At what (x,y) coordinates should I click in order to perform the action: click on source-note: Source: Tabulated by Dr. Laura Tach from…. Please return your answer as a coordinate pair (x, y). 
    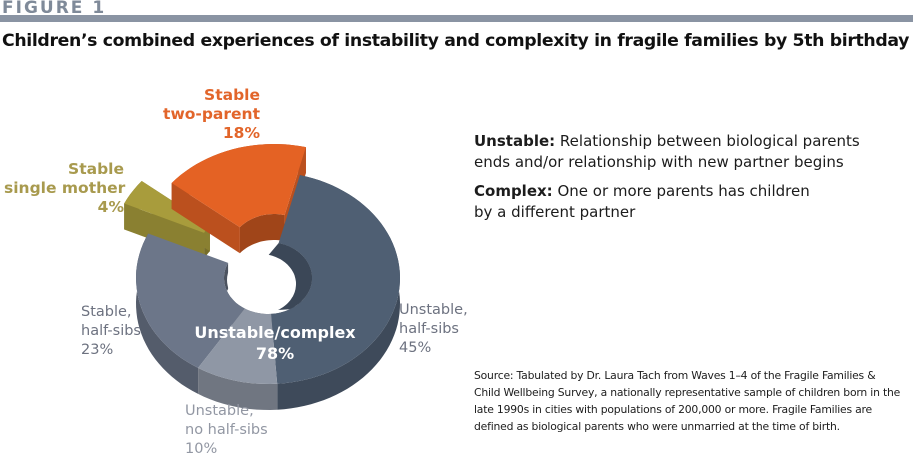
    Looking at the image, I should click on (694, 401).